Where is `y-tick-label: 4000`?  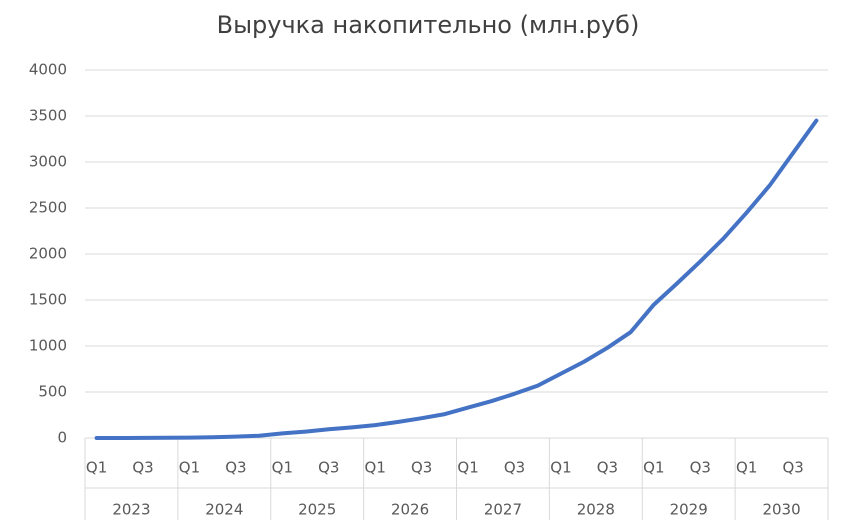
y-tick-label: 4000 is located at coordinates (48, 70).